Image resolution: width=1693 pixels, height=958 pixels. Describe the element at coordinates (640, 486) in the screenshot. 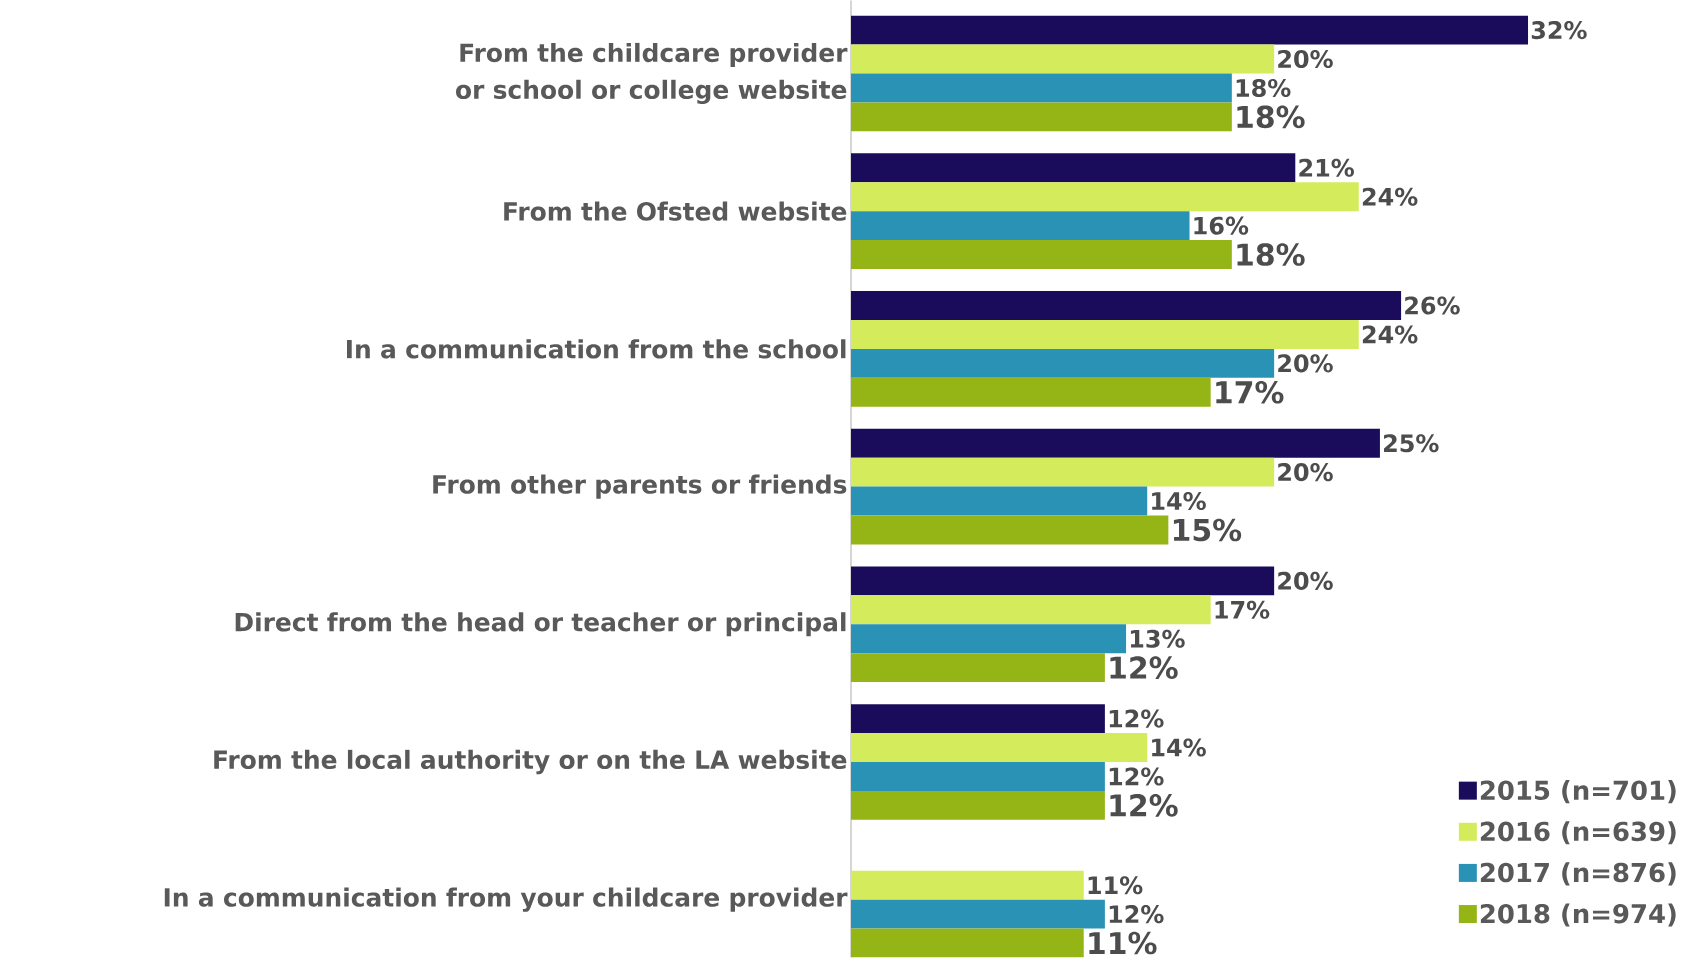

I see `y-tick-label: From other parents or friends` at that location.